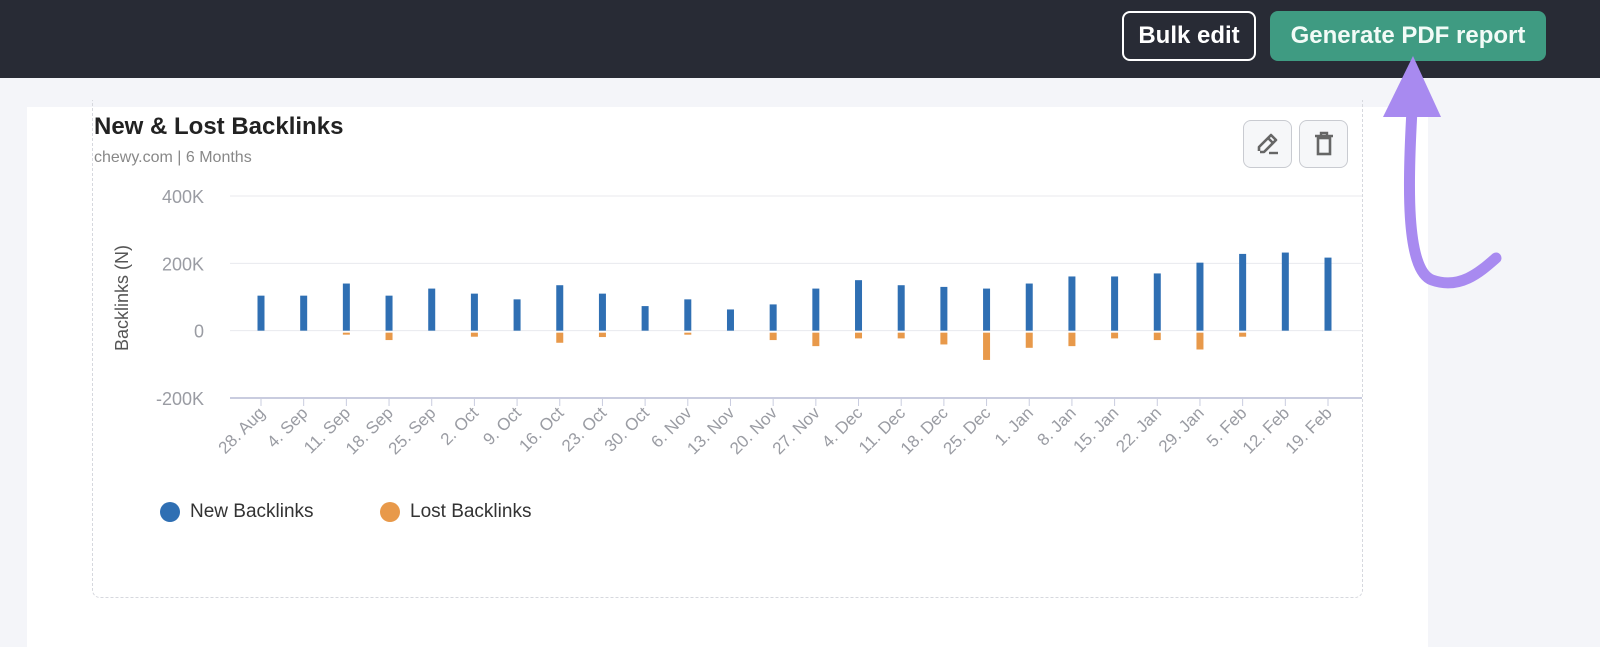  I want to click on bulk-edit-button: Bulk edit, so click(1189, 36).